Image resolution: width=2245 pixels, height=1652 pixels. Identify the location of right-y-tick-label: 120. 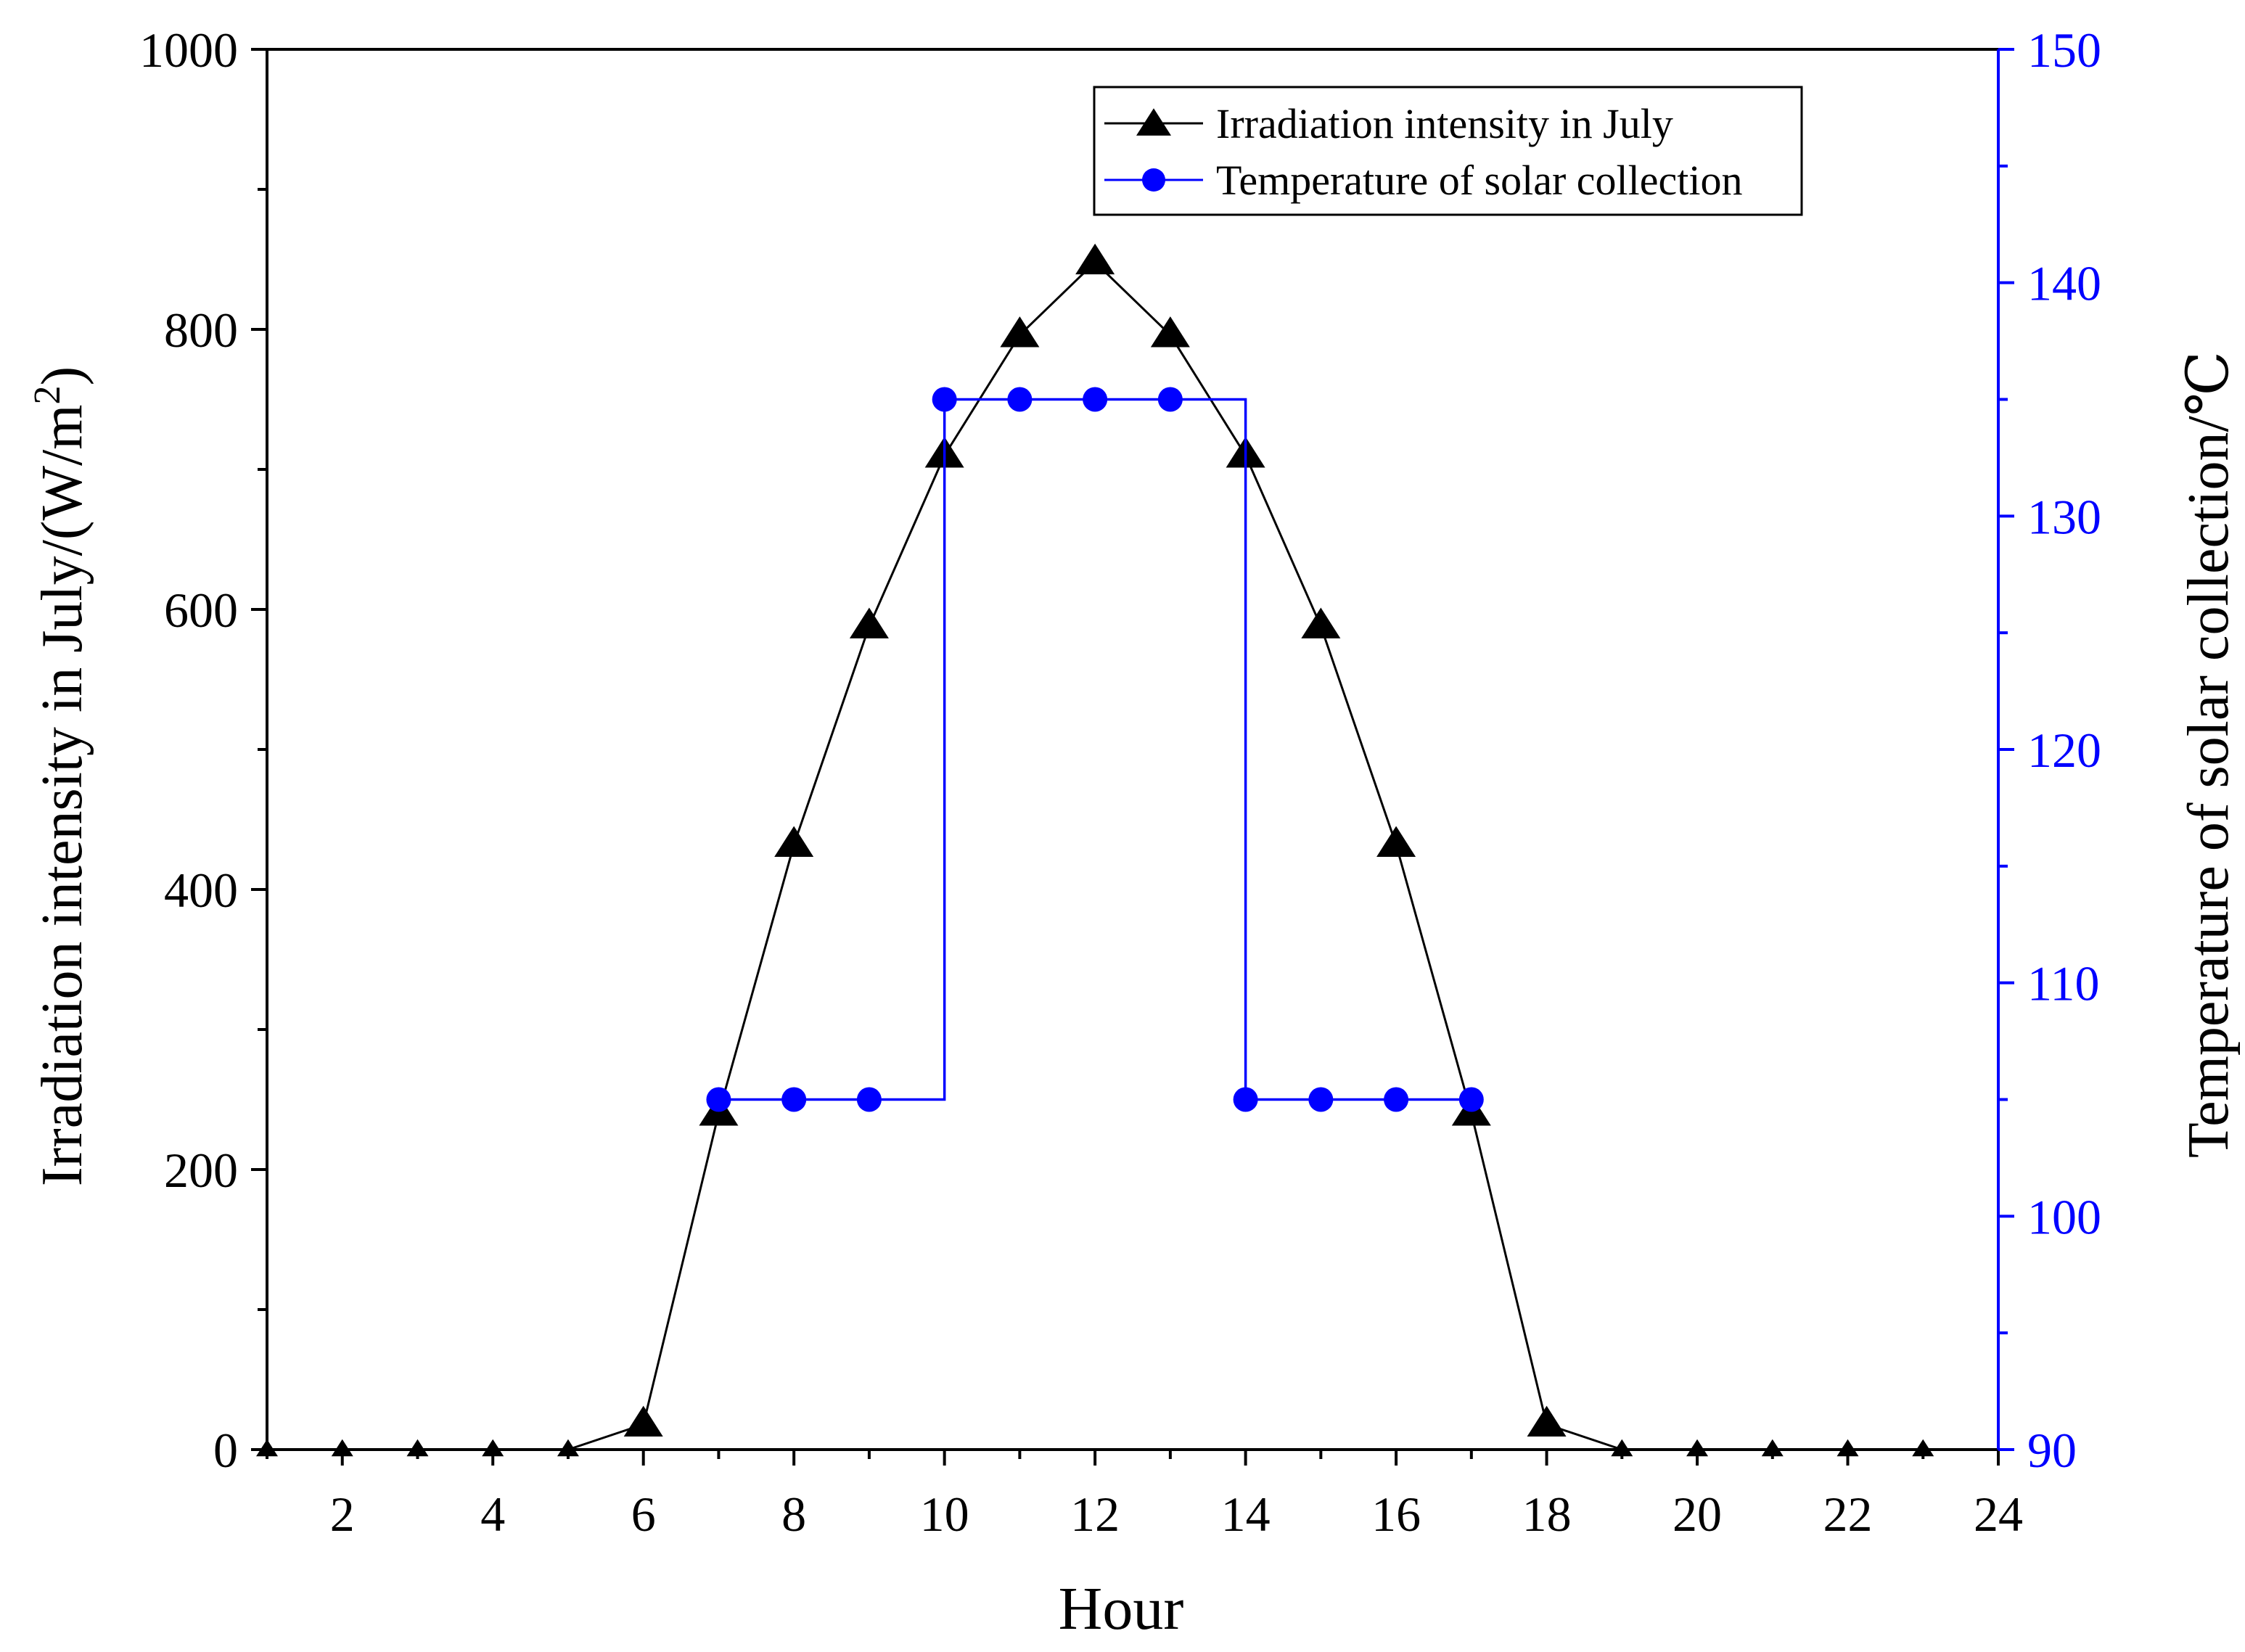
(2064, 750).